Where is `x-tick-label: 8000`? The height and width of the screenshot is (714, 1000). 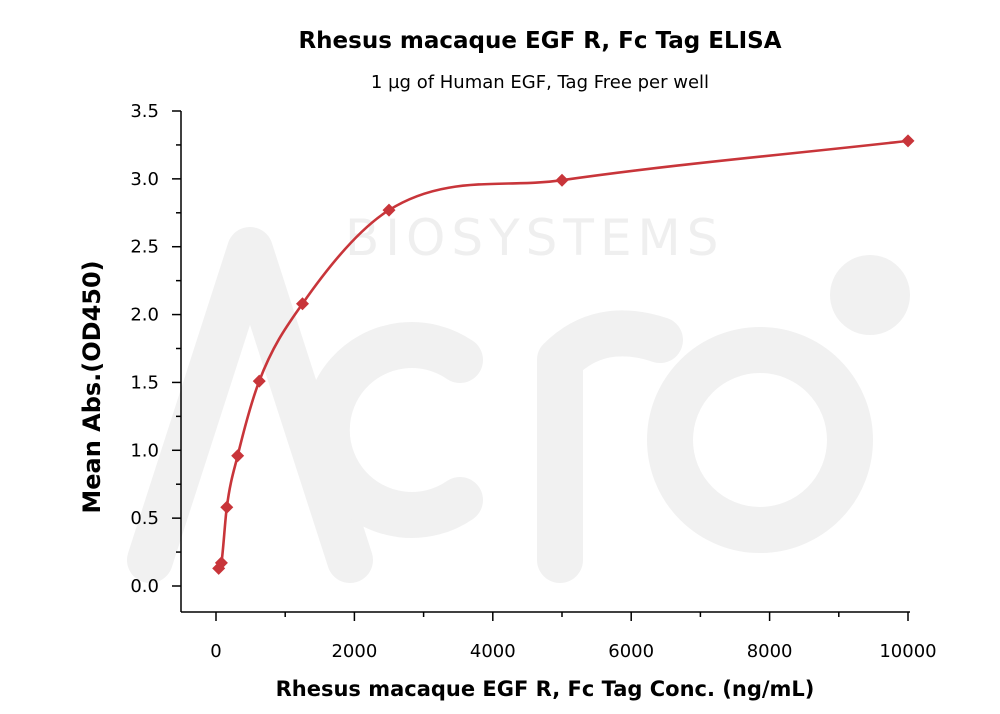
x-tick-label: 8000 is located at coordinates (770, 651).